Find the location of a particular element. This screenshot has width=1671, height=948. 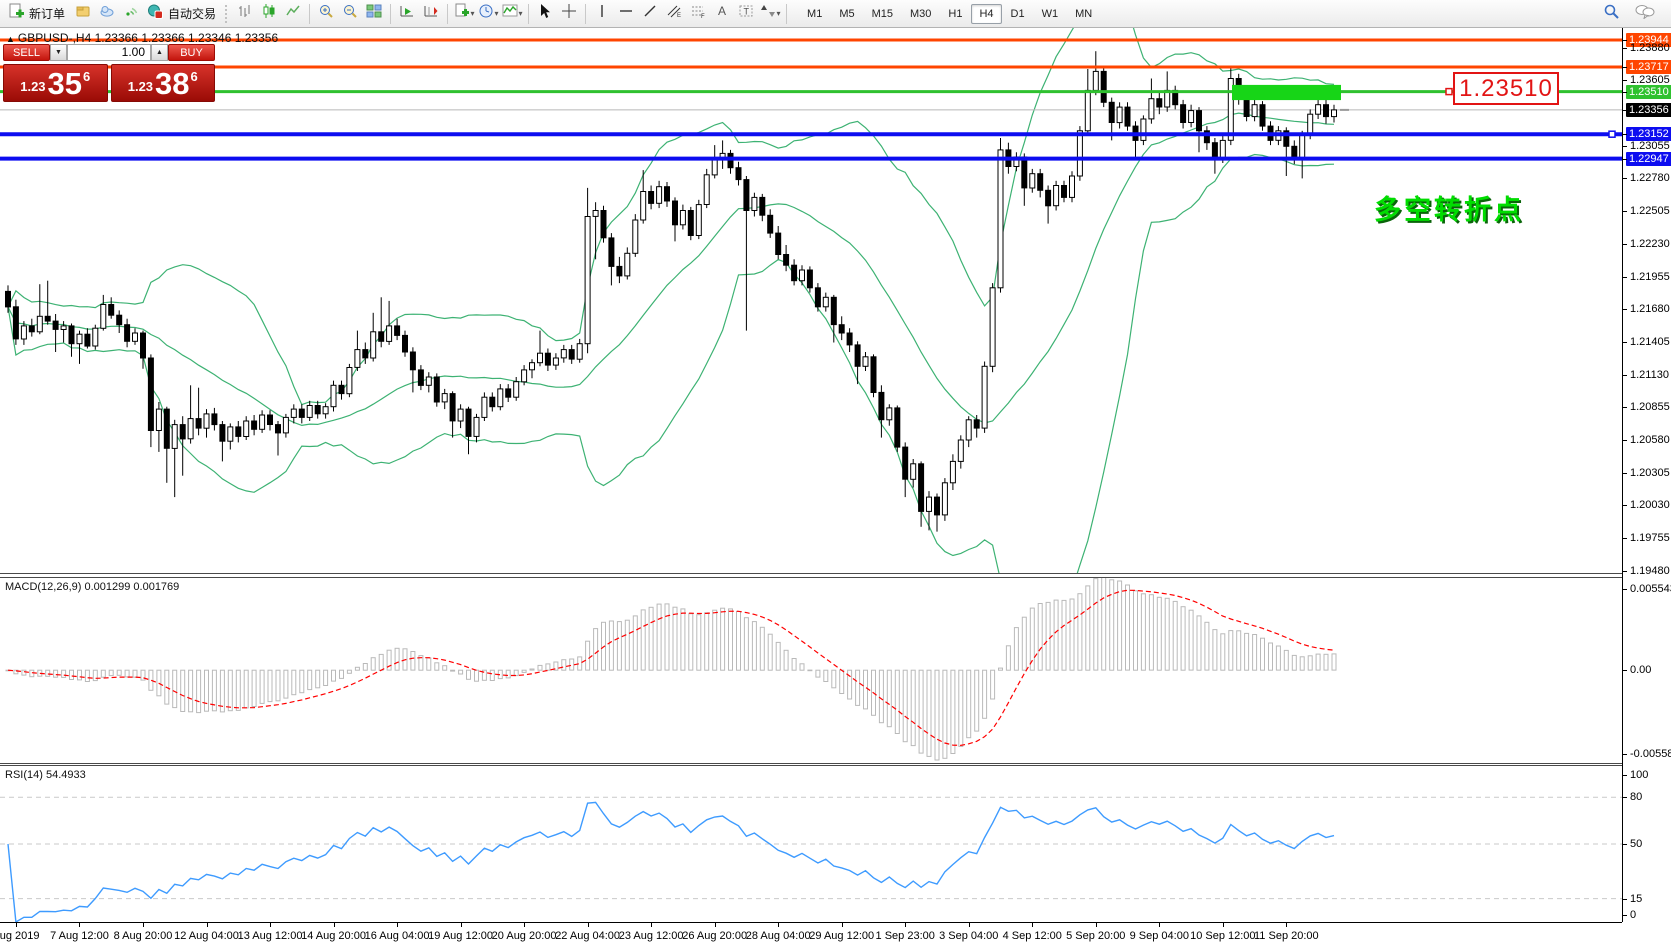

timeframe-d1-button: D1 is located at coordinates (1017, 13).